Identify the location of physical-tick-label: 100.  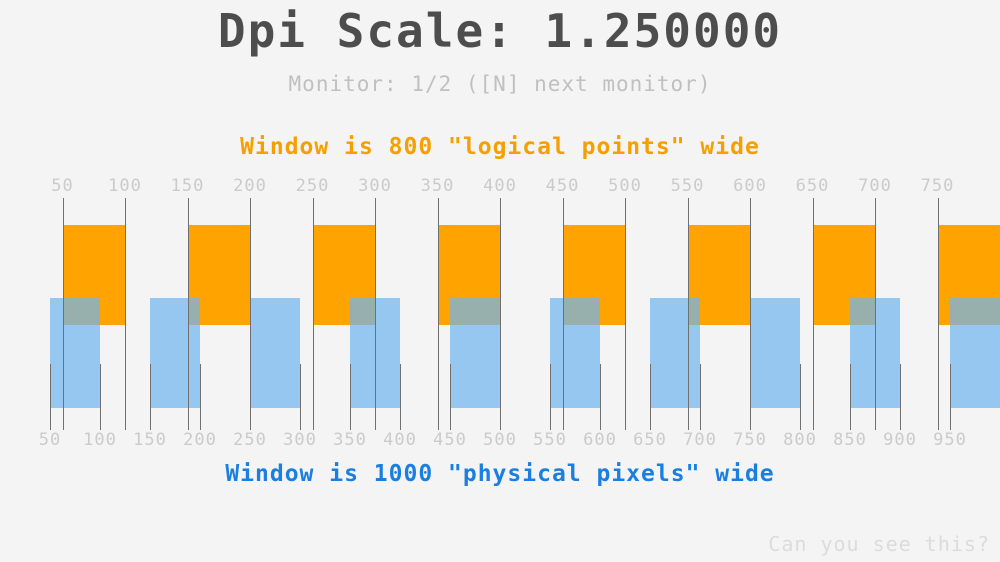
(100, 440).